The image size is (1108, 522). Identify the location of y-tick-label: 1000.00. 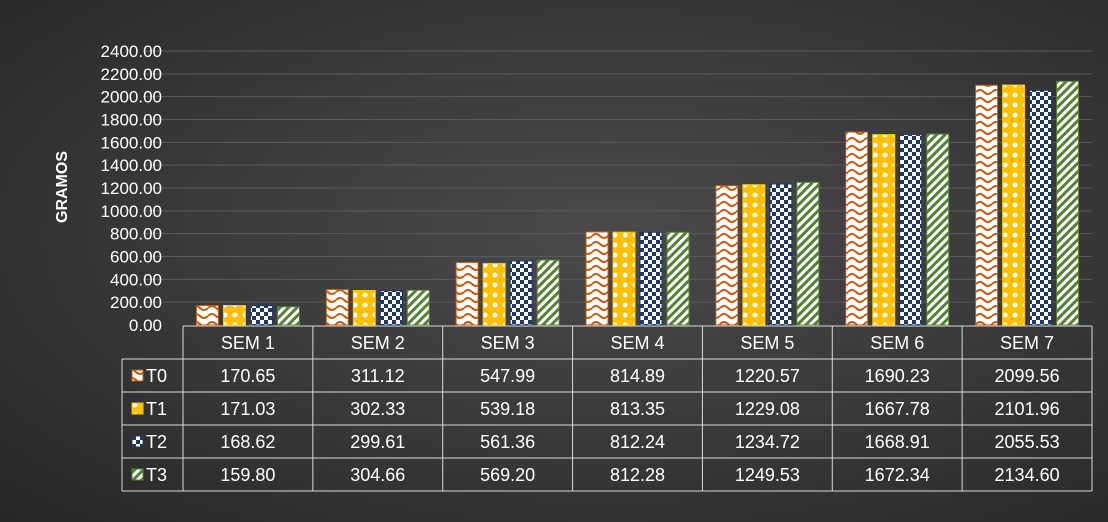
(131, 211).